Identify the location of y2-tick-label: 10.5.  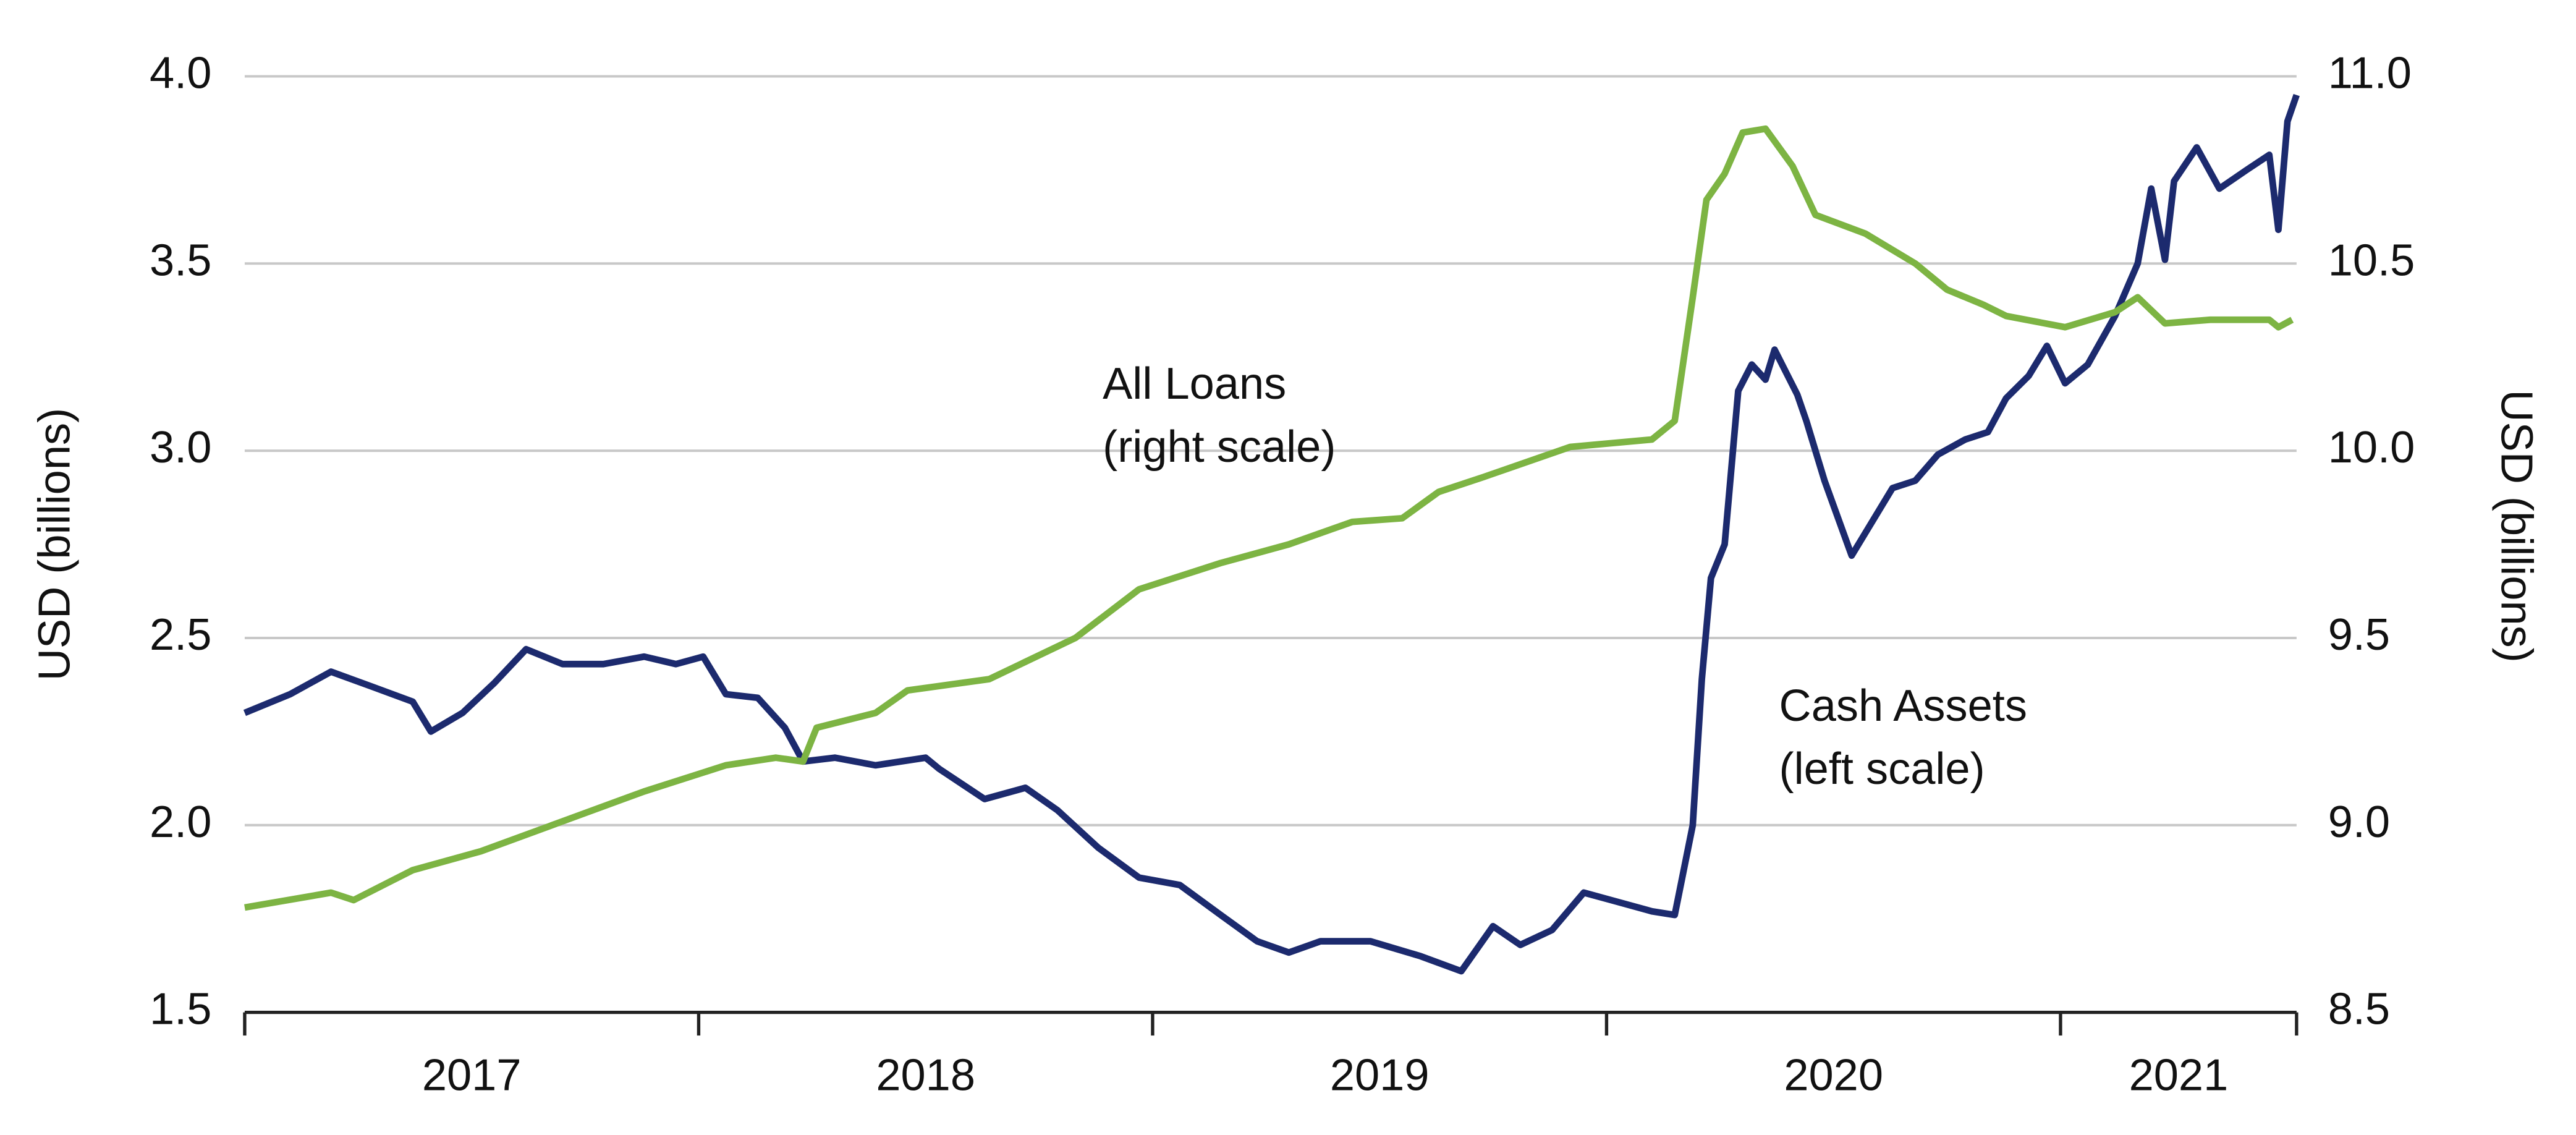
(2371, 260).